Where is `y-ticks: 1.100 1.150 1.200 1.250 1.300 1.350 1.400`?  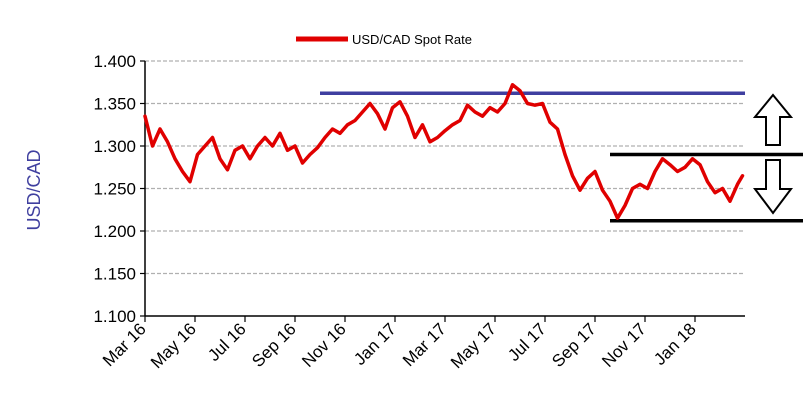
y-ticks: 1.100 1.150 1.200 1.250 1.300 1.350 1.400 is located at coordinates (119, 189).